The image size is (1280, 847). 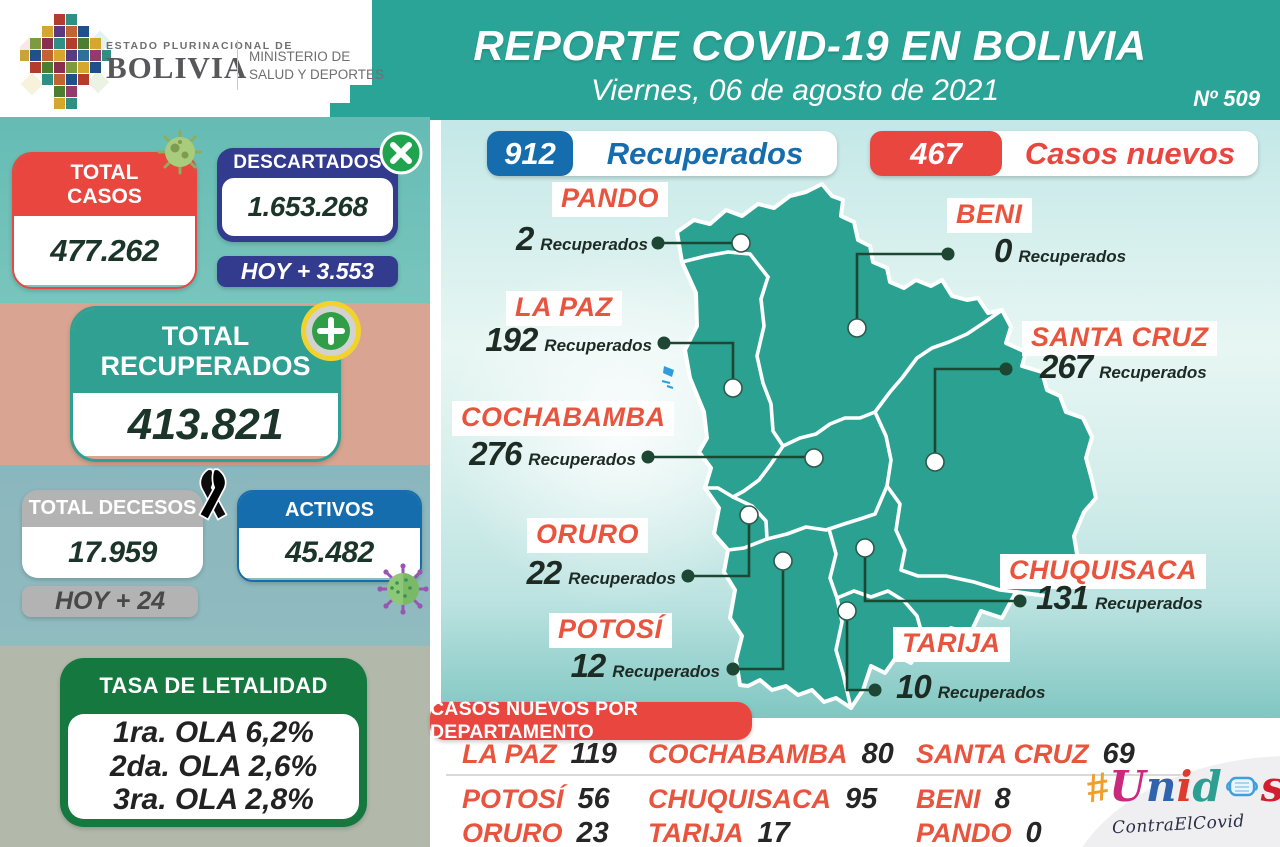 I want to click on lake-titicaca-icon, so click(x=667, y=377).